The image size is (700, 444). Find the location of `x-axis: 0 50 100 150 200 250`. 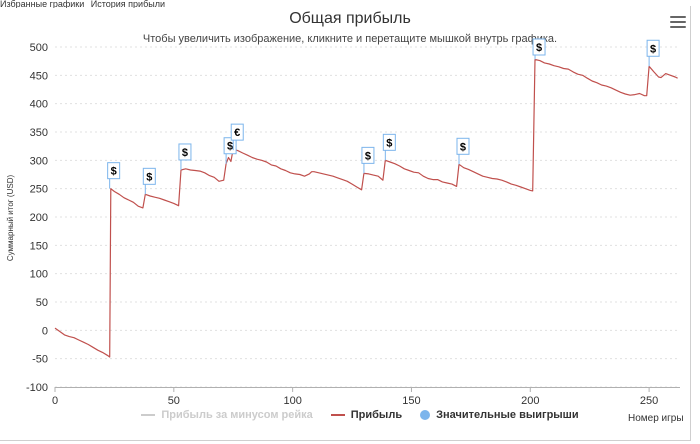

x-axis: 0 50 100 150 200 250 is located at coordinates (366, 397).